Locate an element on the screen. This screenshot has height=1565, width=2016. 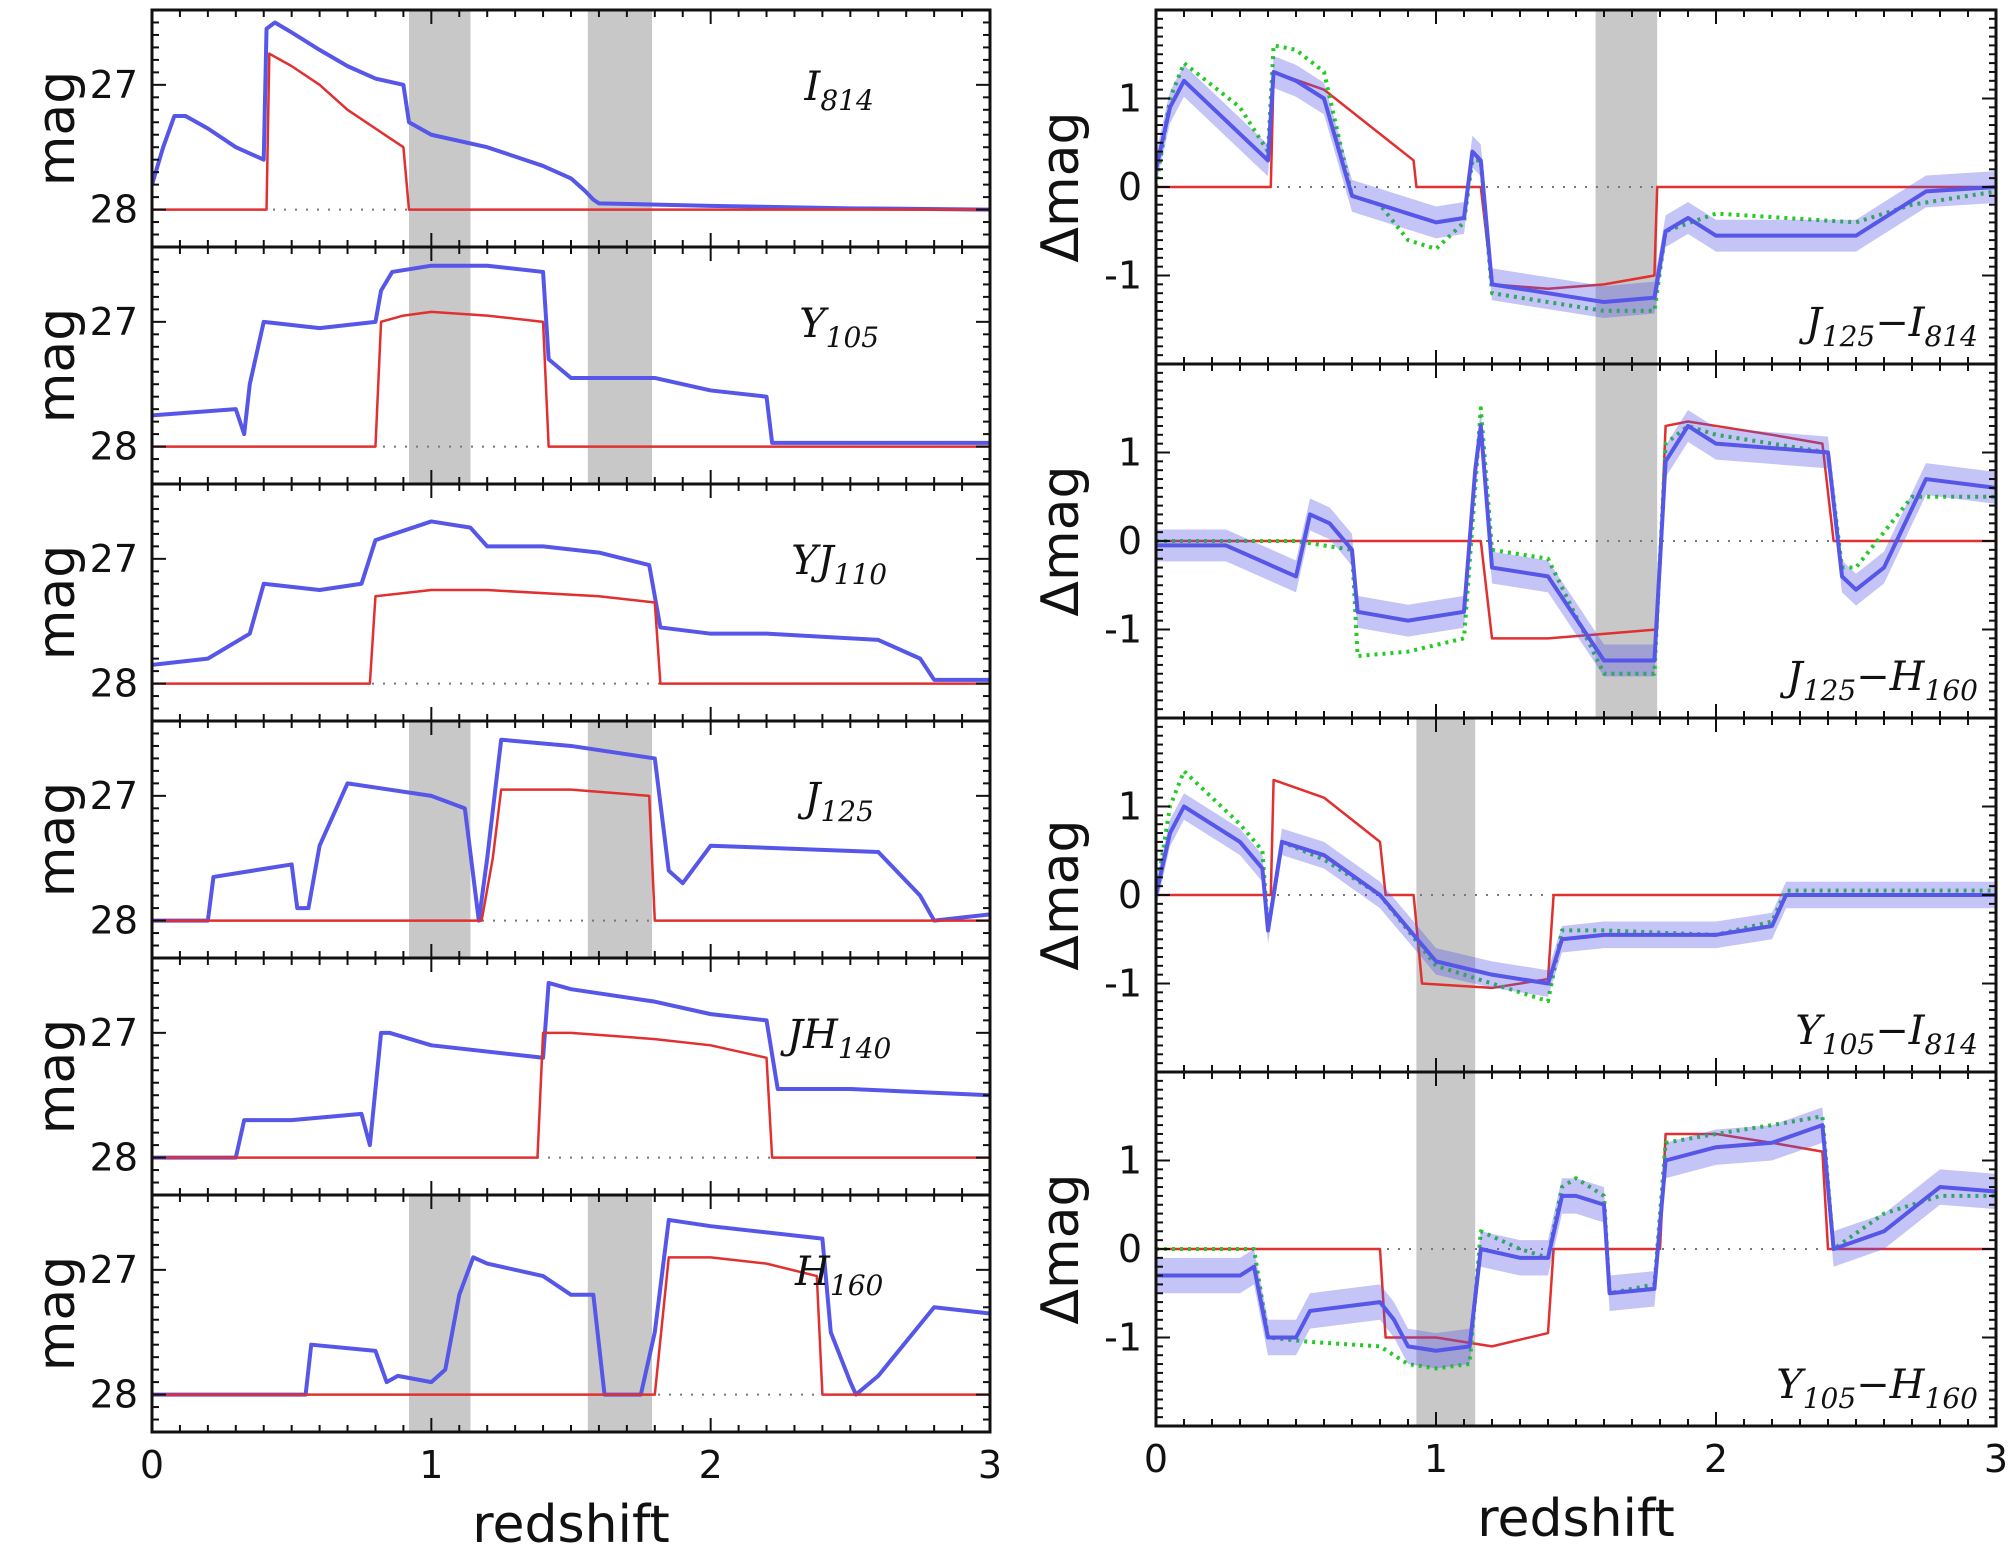
uncertainty-band is located at coordinates (1576, 543).